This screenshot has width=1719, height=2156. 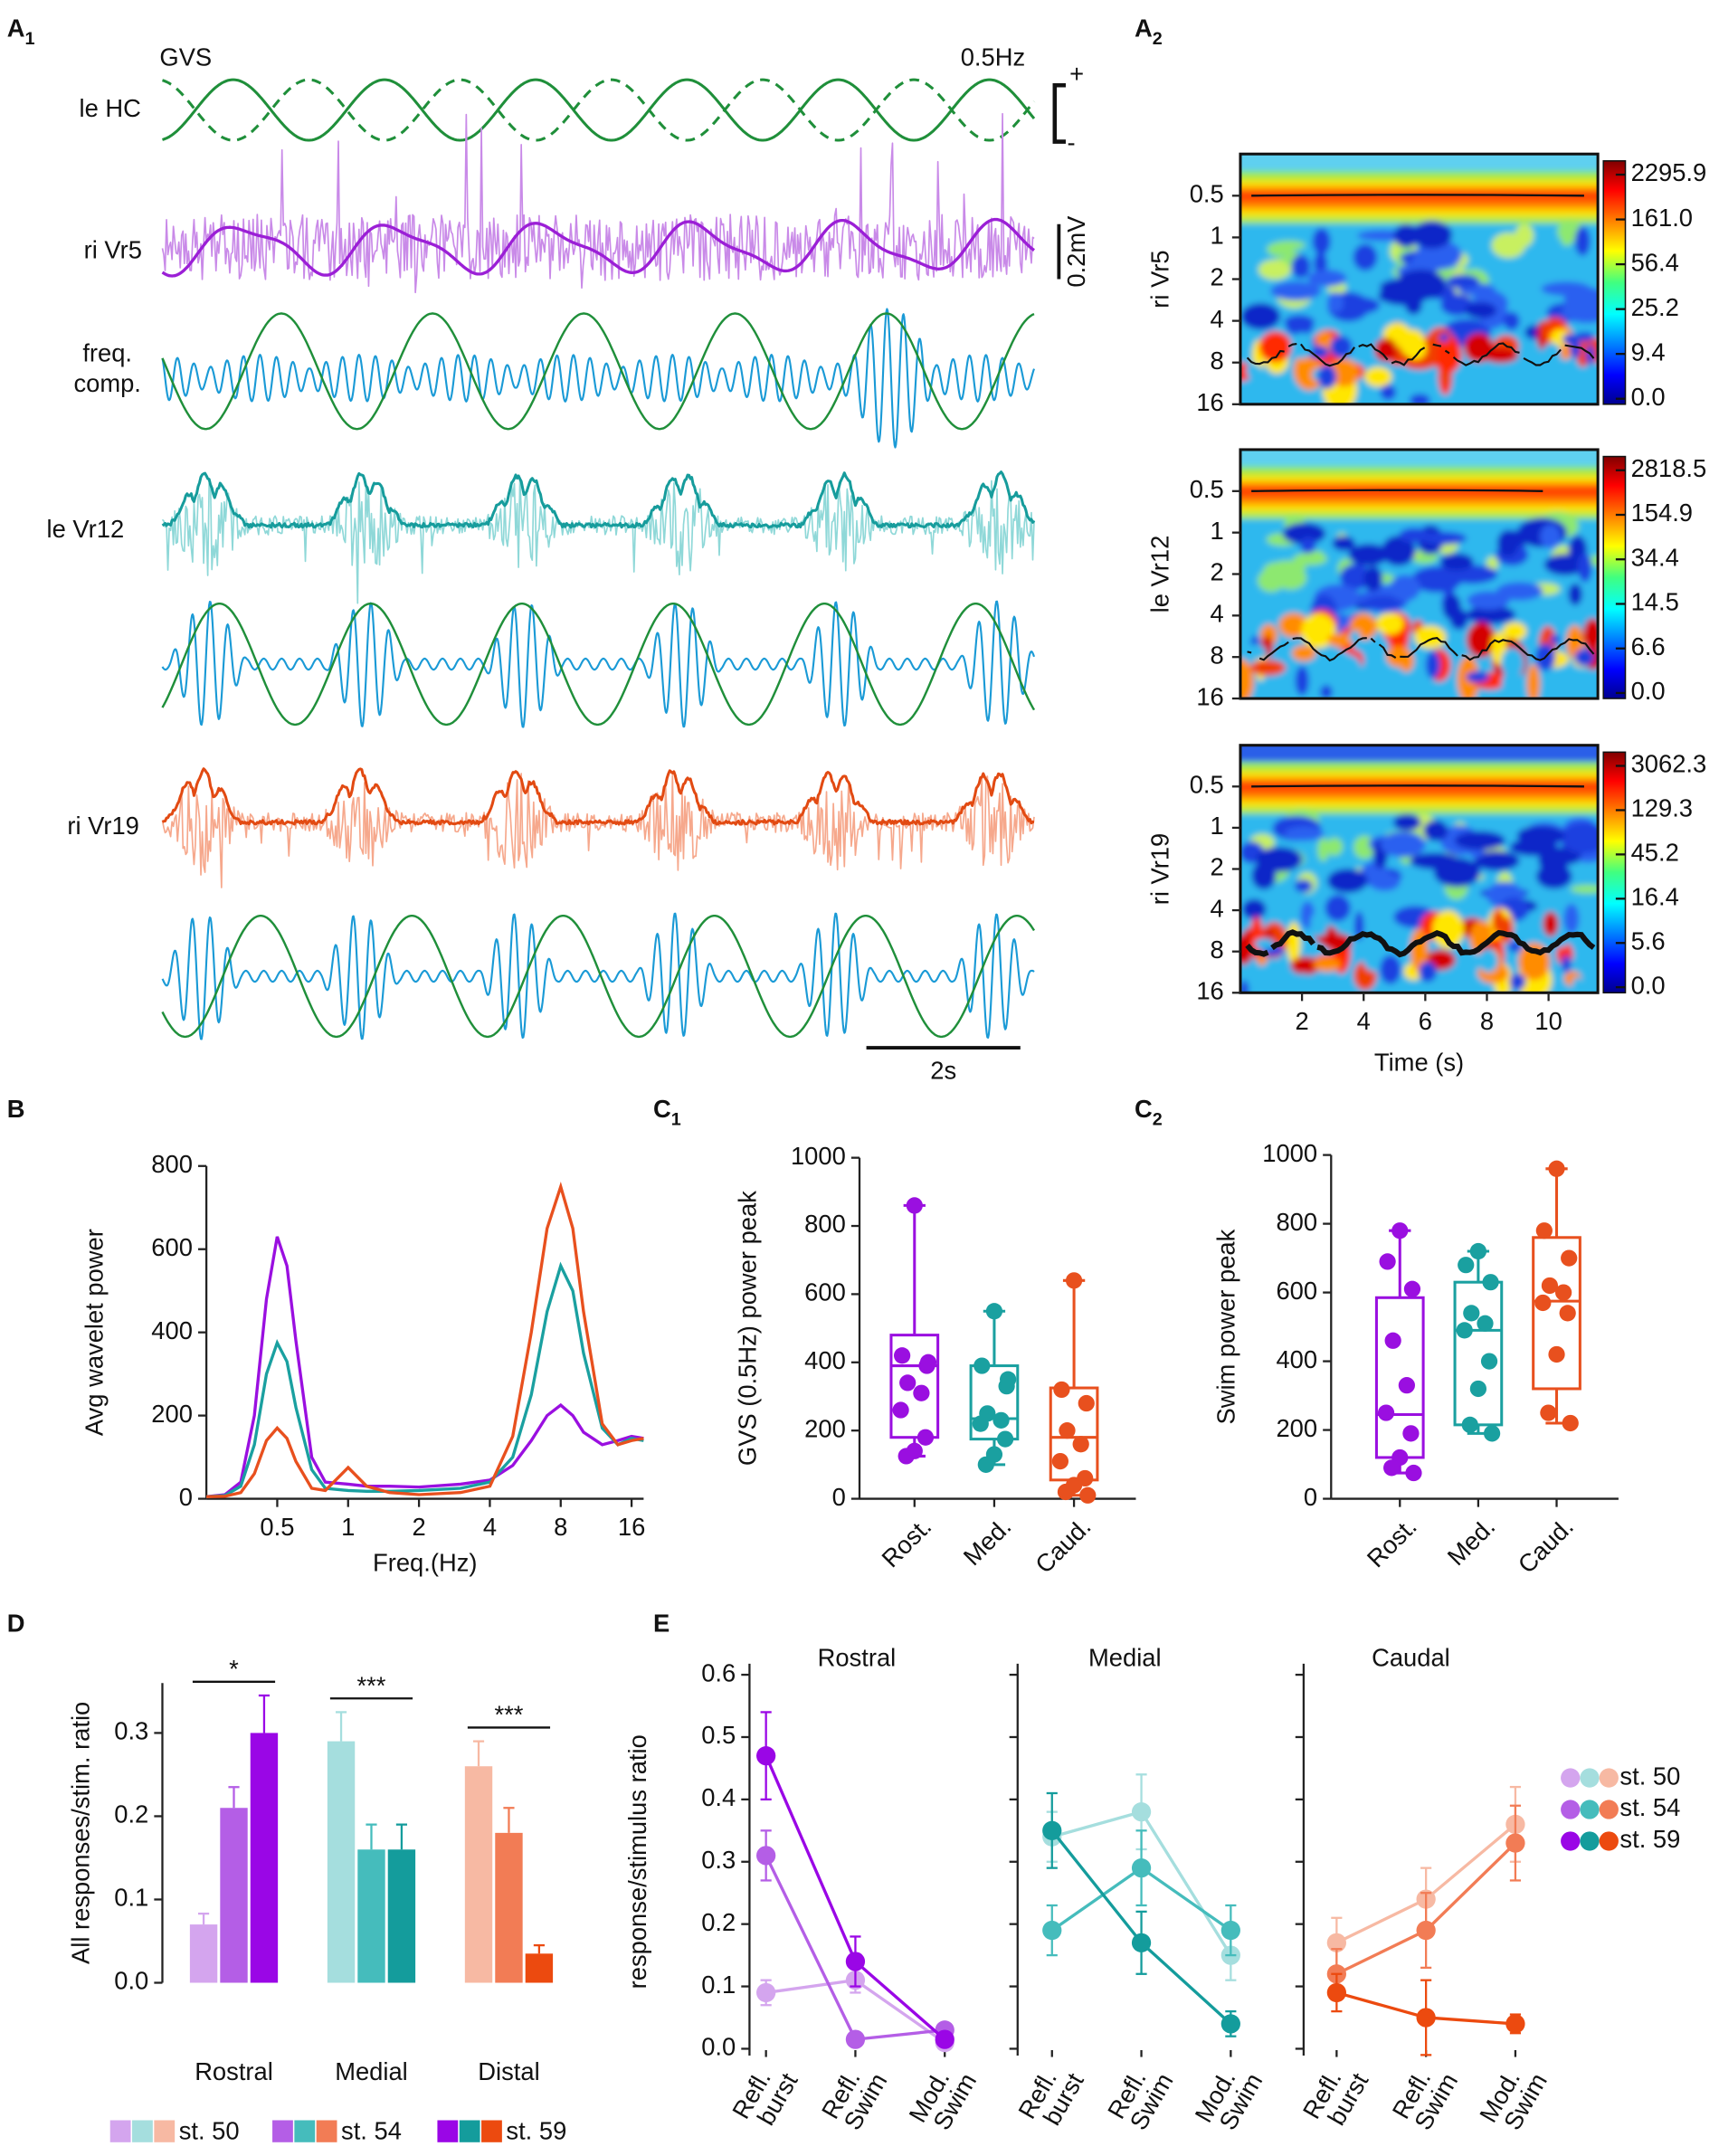 I want to click on component-trace, so click(x=598, y=976).